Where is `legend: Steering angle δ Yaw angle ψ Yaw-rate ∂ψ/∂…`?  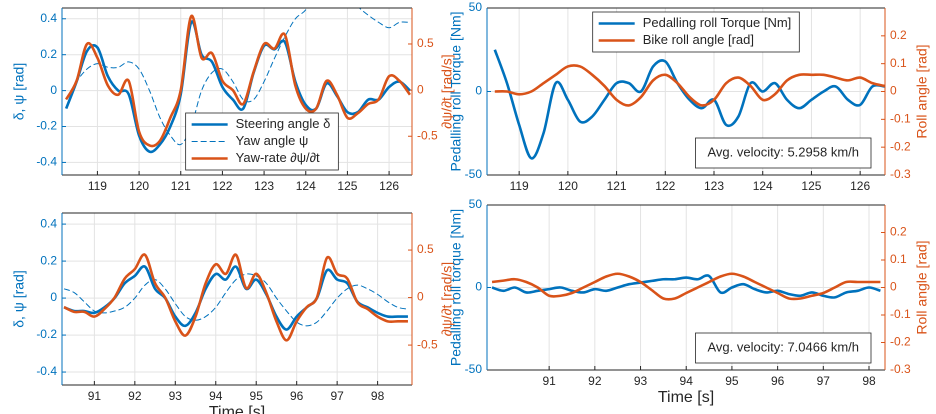 legend: Steering angle δ Yaw angle ψ Yaw-rate ∂ψ/∂… is located at coordinates (262, 141).